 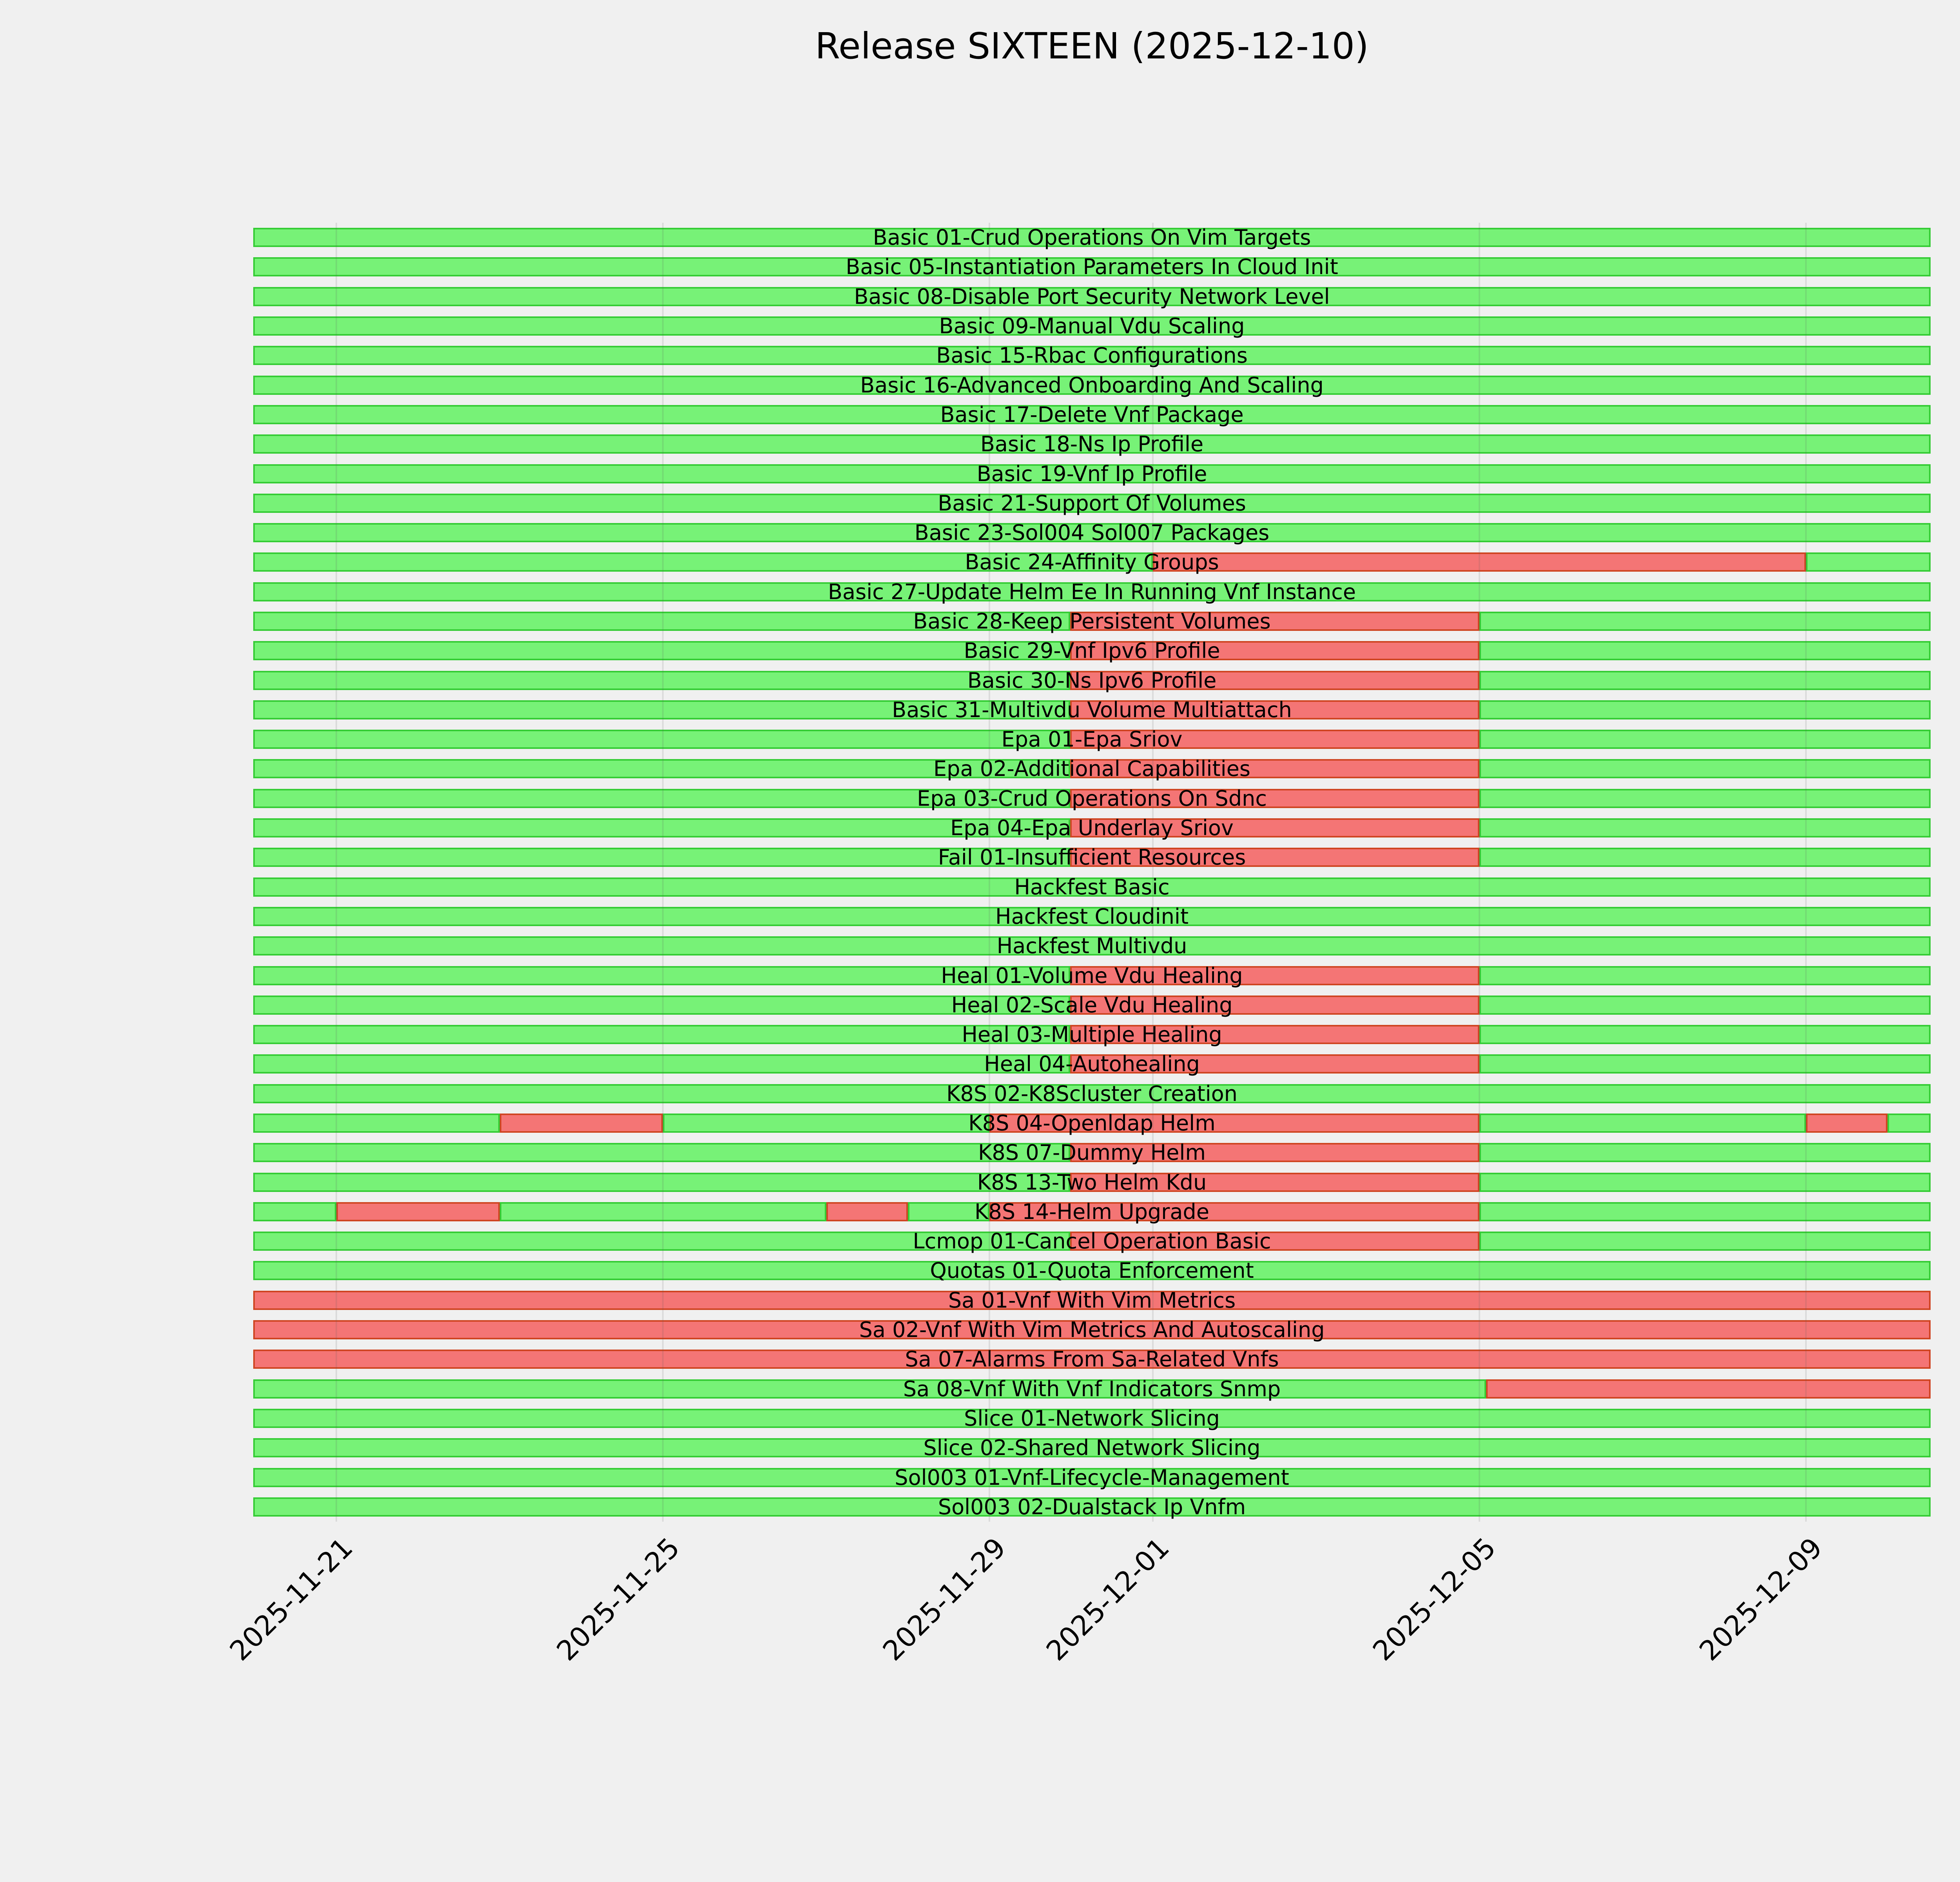 I want to click on gantt-row: Basic 21-Support Of Volumes, so click(x=1092, y=503).